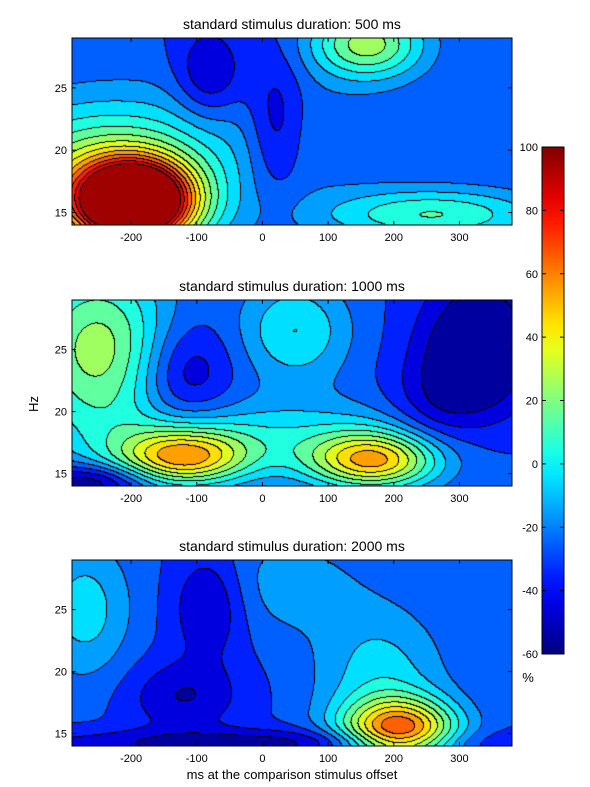 This screenshot has width=590, height=787. I want to click on x-axis-label: ms at the comparison stimulus offset, so click(292, 774).